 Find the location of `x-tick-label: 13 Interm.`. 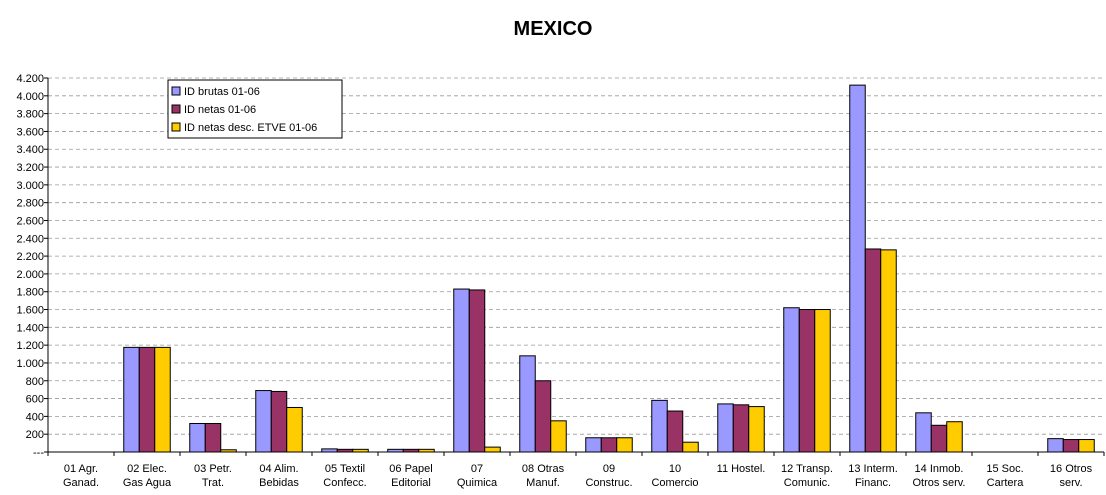

x-tick-label: 13 Interm. is located at coordinates (873, 469).